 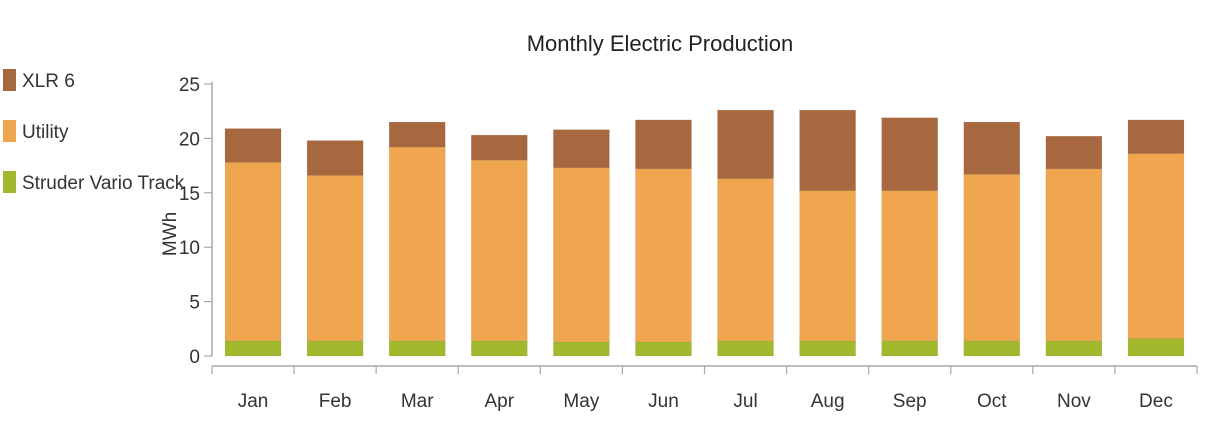 I want to click on bar-stack-jan, so click(x=253, y=242).